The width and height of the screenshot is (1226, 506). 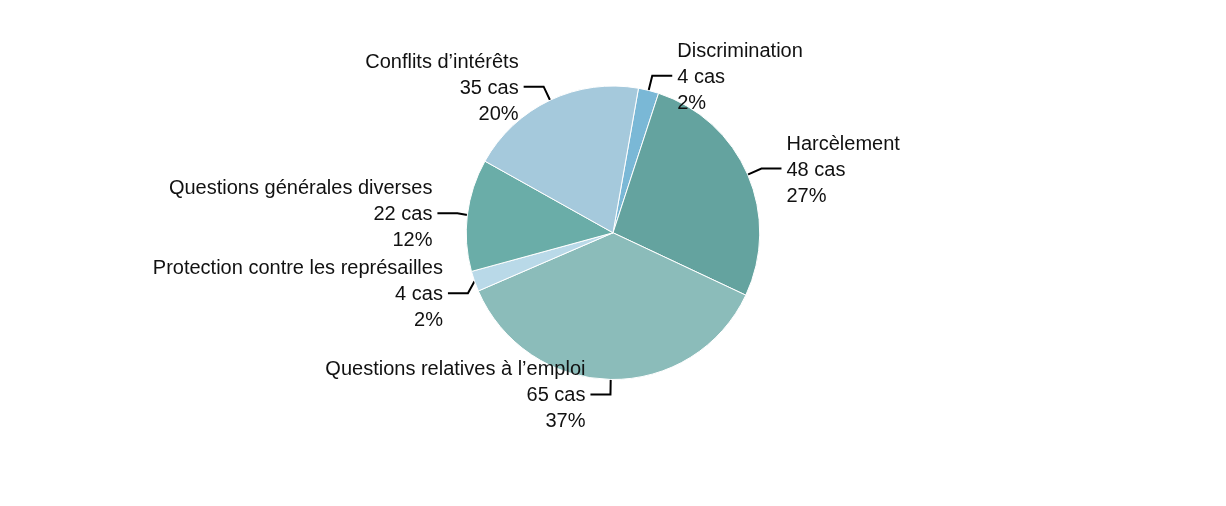 I want to click on data-label: 35 cas 20%, so click(x=489, y=99).